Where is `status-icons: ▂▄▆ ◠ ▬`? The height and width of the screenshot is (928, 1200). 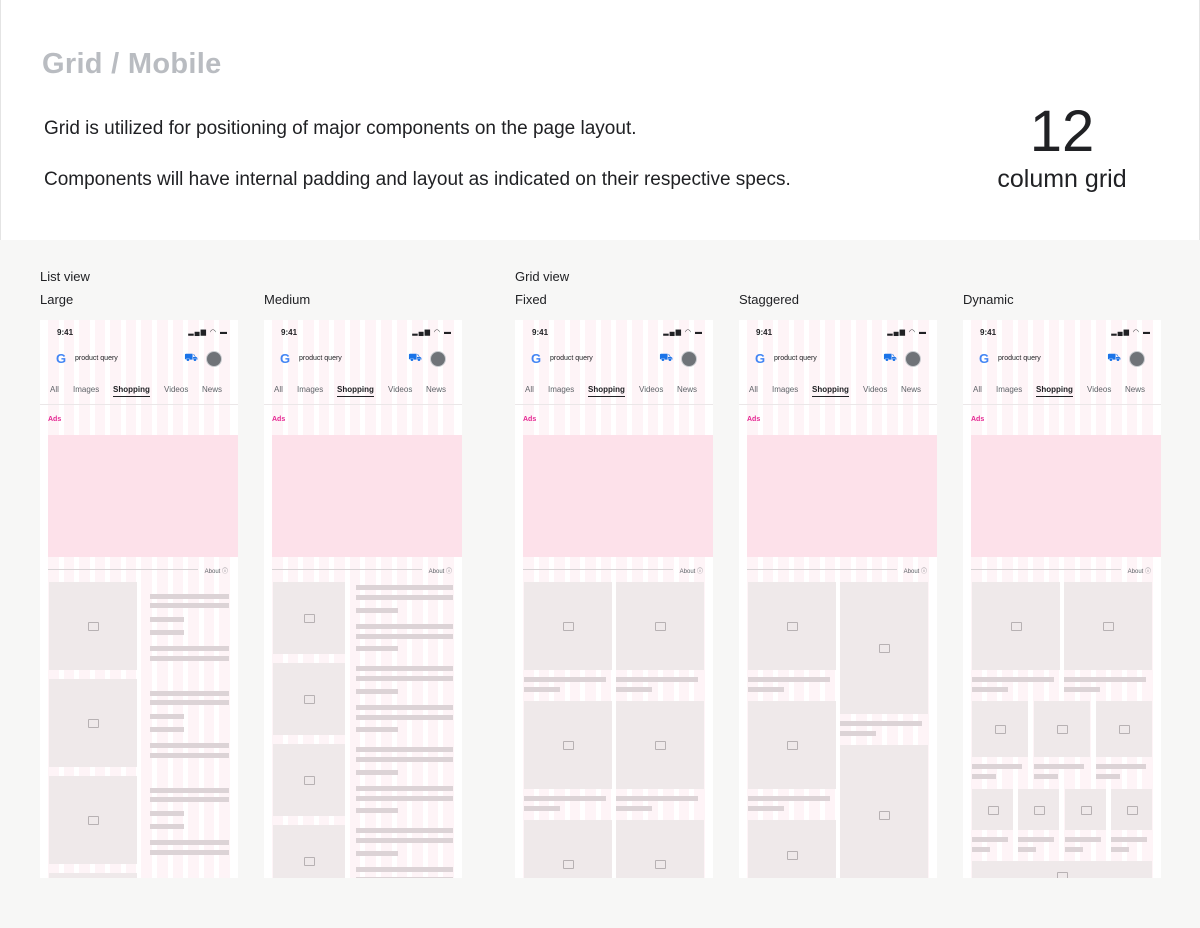 status-icons: ▂▄▆ ◠ ▬ is located at coordinates (432, 332).